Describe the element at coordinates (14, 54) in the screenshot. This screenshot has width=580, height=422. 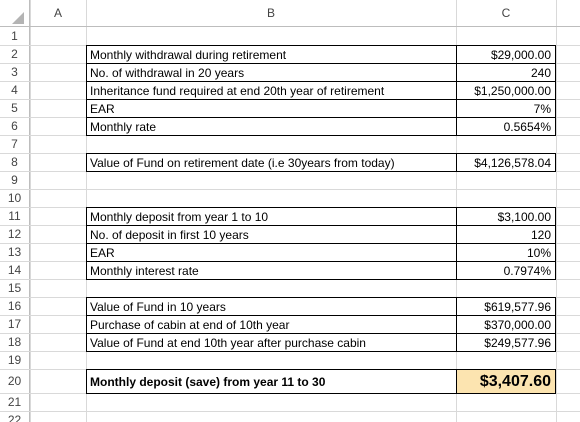
I see `row-header: 2` at that location.